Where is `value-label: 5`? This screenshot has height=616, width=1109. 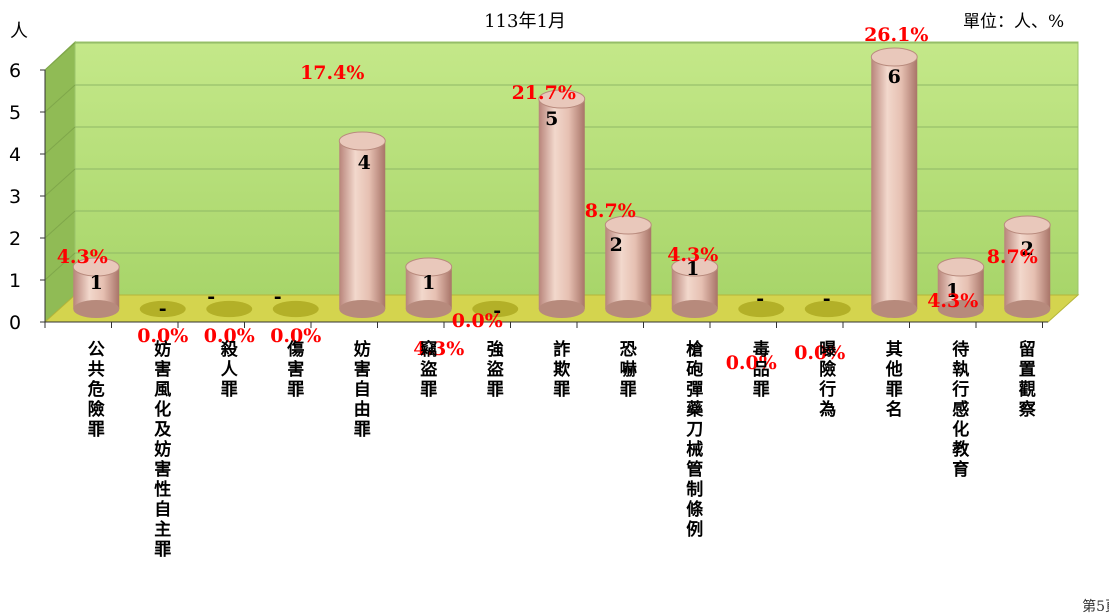
value-label: 5 is located at coordinates (551, 119).